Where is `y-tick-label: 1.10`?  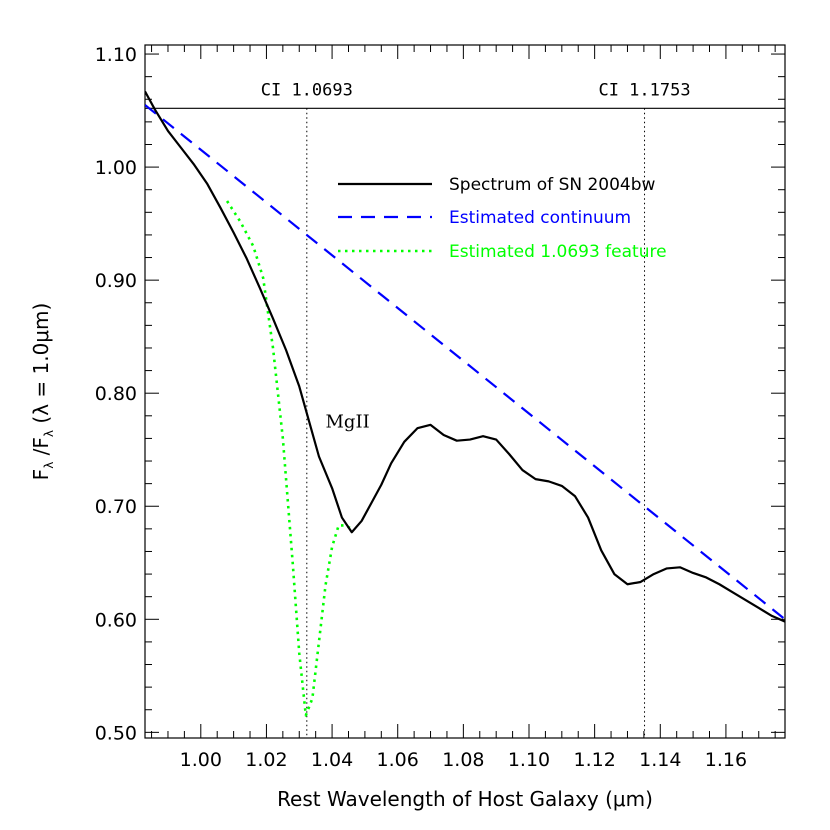
y-tick-label: 1.10 is located at coordinates (116, 55).